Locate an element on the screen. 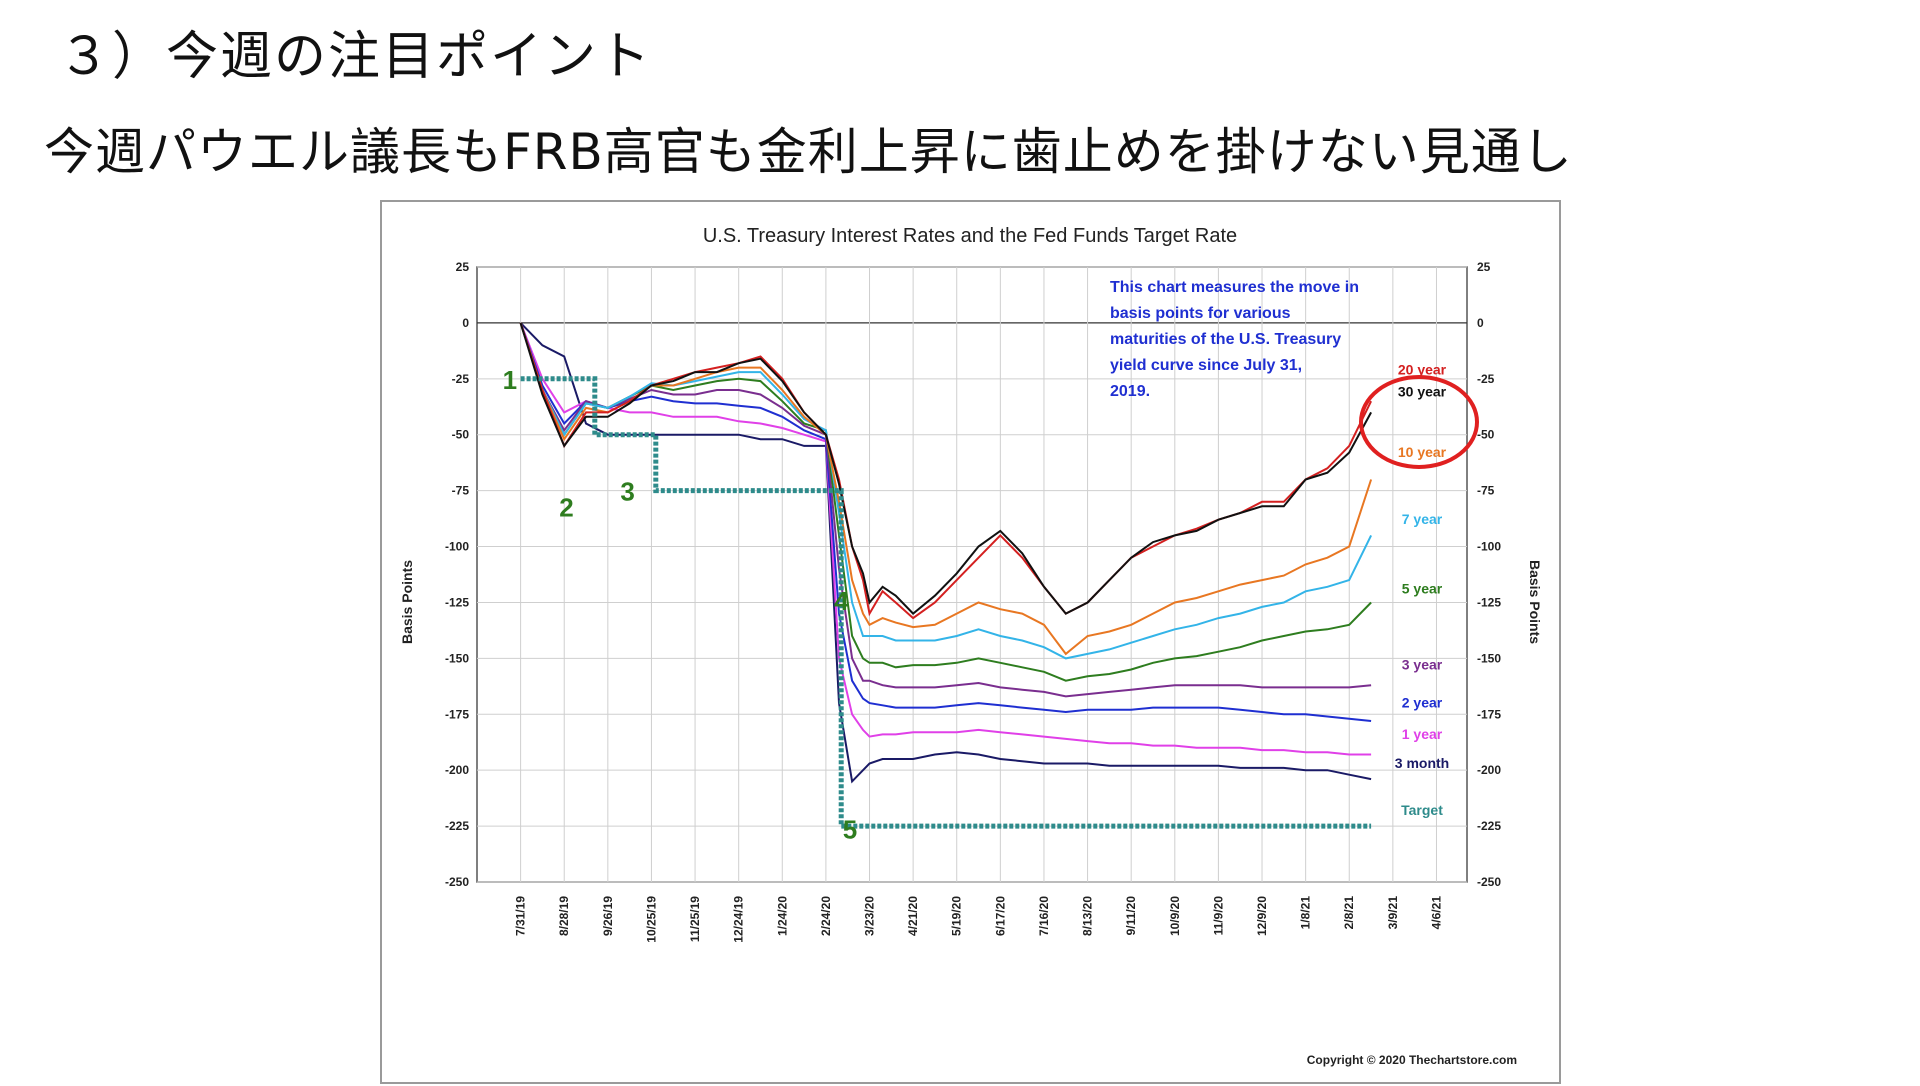  y-tick-label-left: 25 is located at coordinates (463, 267).